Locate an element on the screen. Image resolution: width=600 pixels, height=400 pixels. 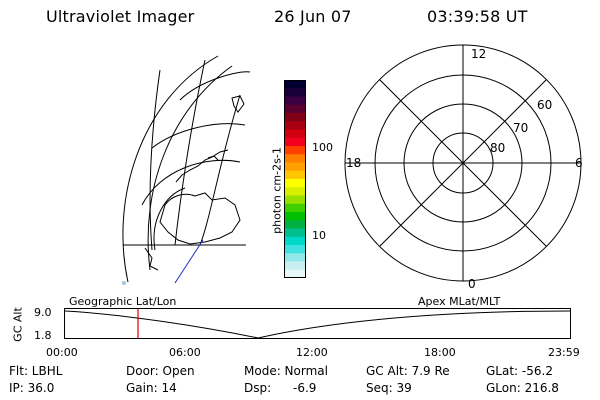
timeline-tick-1: 06:00 is located at coordinates (185, 352).